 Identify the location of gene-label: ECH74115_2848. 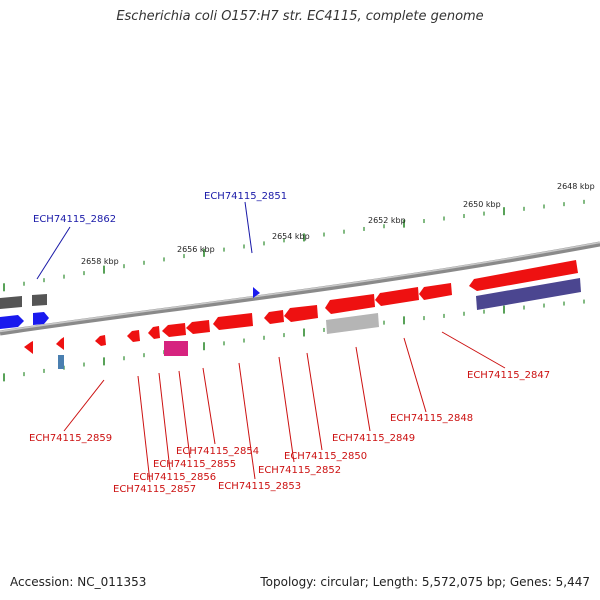
(431, 418).